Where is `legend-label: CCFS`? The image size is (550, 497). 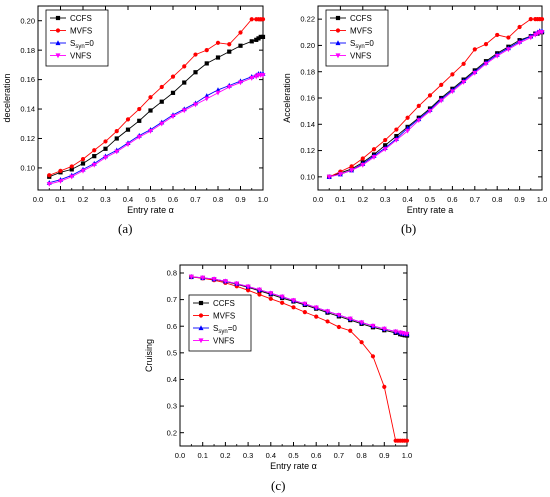
legend-label: CCFS is located at coordinates (361, 18).